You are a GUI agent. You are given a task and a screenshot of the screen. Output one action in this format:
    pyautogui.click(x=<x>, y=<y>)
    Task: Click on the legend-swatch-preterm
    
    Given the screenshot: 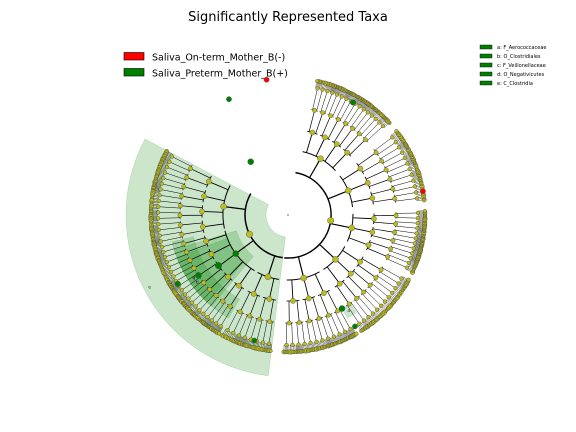 What is the action you would take?
    pyautogui.click(x=134, y=72)
    